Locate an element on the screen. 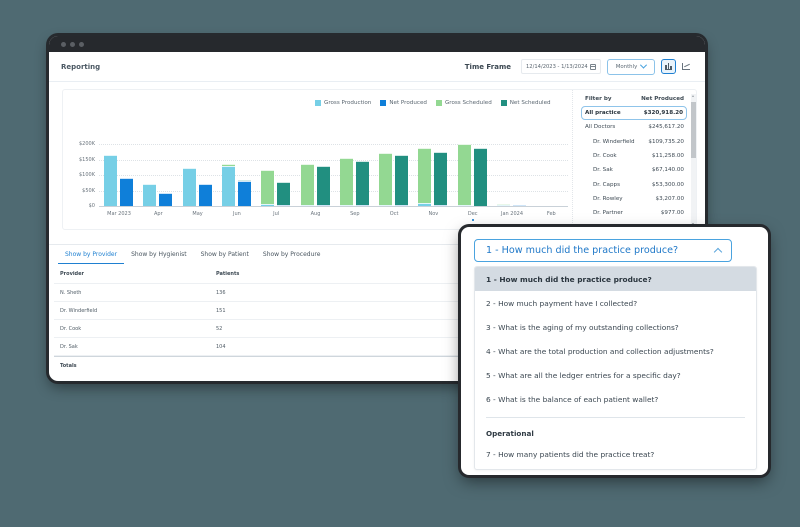 The width and height of the screenshot is (800, 527). question-option: 1 - How much did the practice produce? is located at coordinates (615, 279).